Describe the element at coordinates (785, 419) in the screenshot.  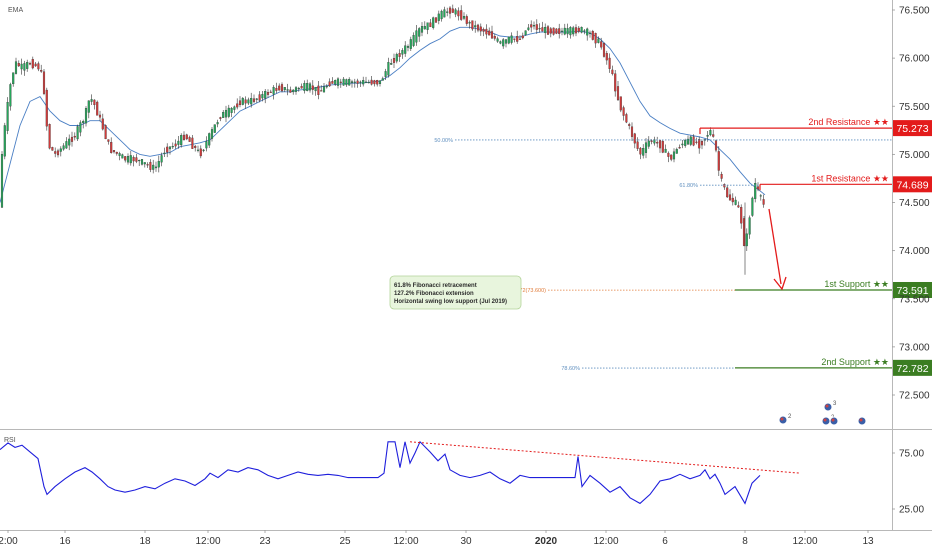
I see `flag-icon: 2` at that location.